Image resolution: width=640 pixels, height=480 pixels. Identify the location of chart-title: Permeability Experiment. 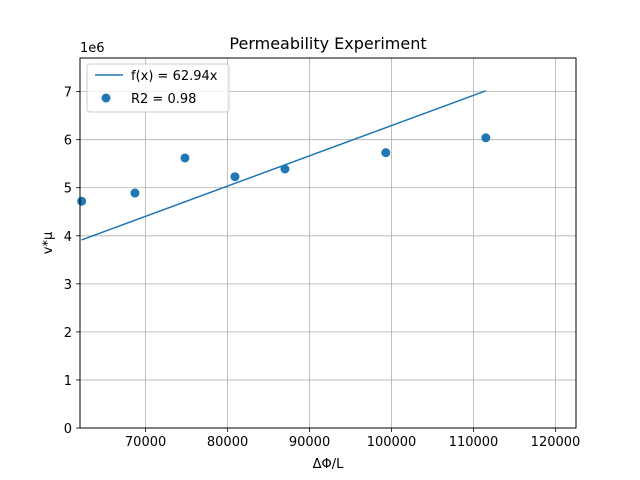
(327, 43).